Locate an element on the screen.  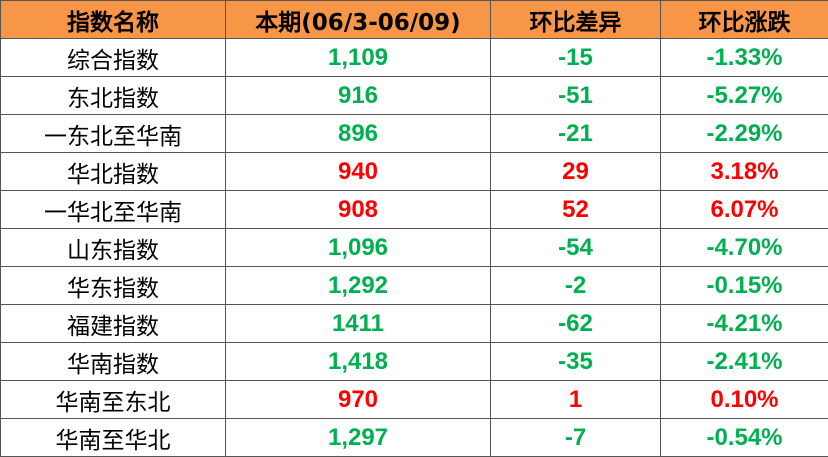
current-value: 1,109 is located at coordinates (358, 57).